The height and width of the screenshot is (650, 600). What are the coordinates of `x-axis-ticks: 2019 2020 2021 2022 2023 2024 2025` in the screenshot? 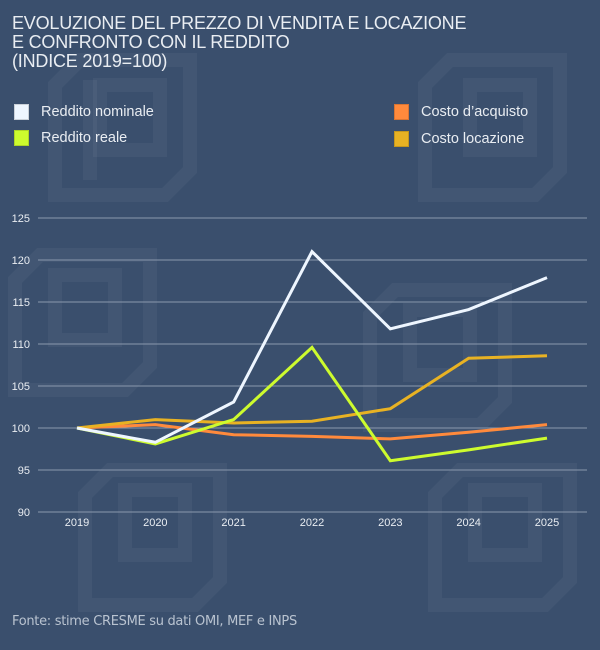 It's located at (312, 523).